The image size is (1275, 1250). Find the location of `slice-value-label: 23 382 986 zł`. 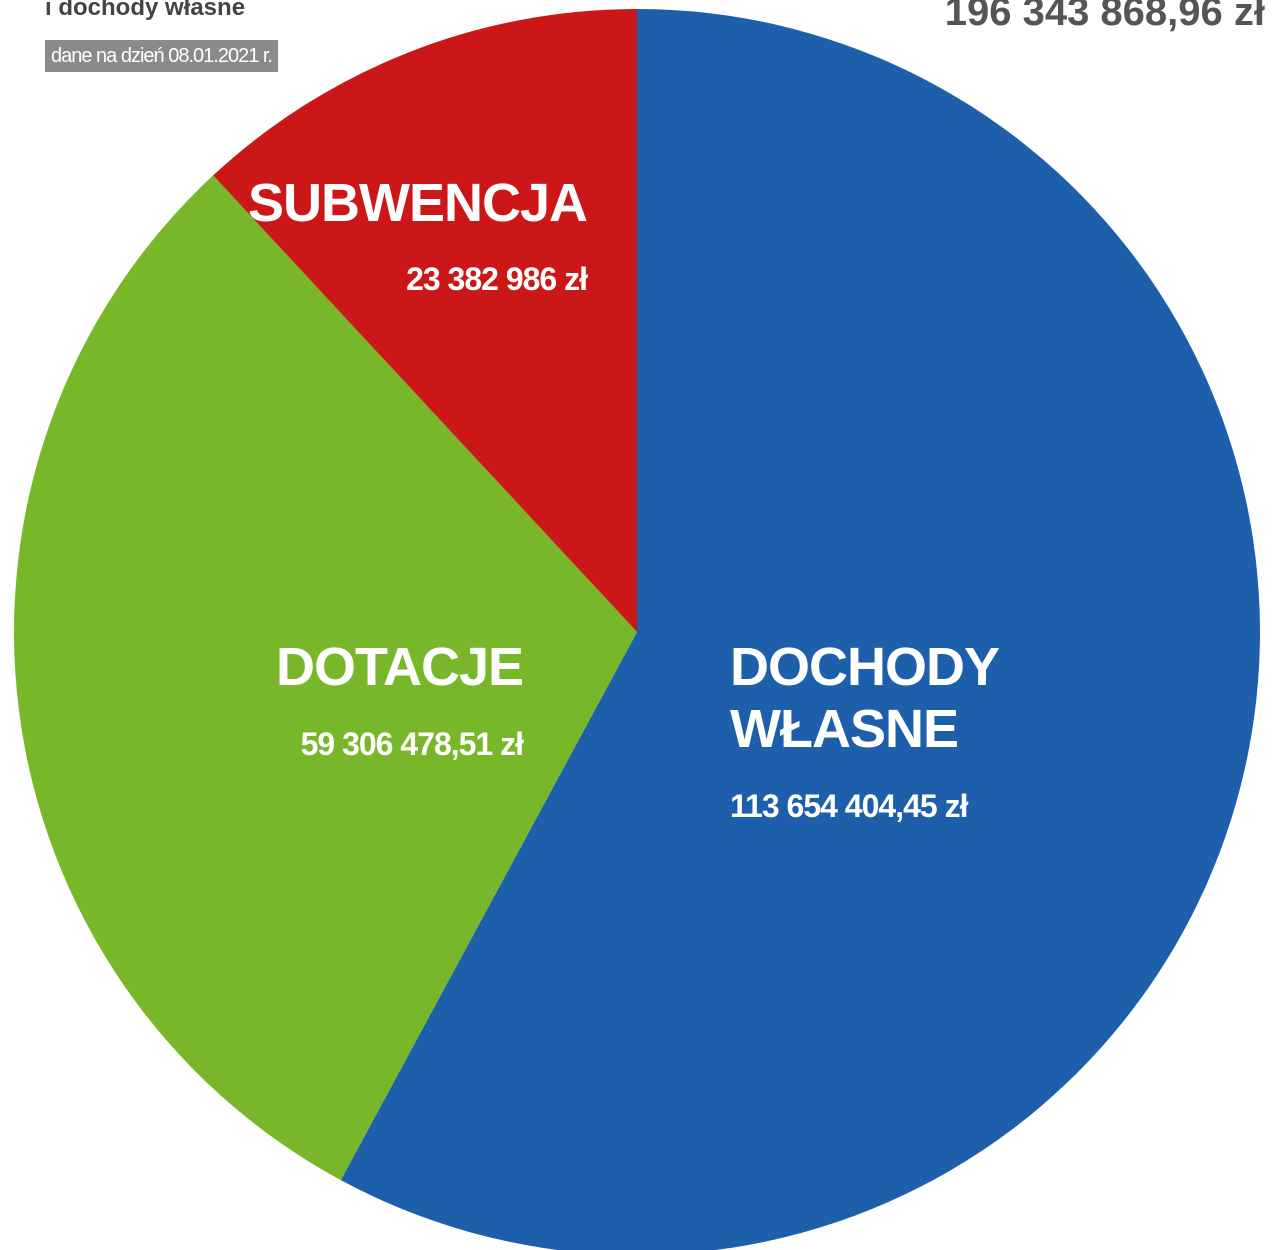

slice-value-label: 23 382 986 zł is located at coordinates (497, 279).